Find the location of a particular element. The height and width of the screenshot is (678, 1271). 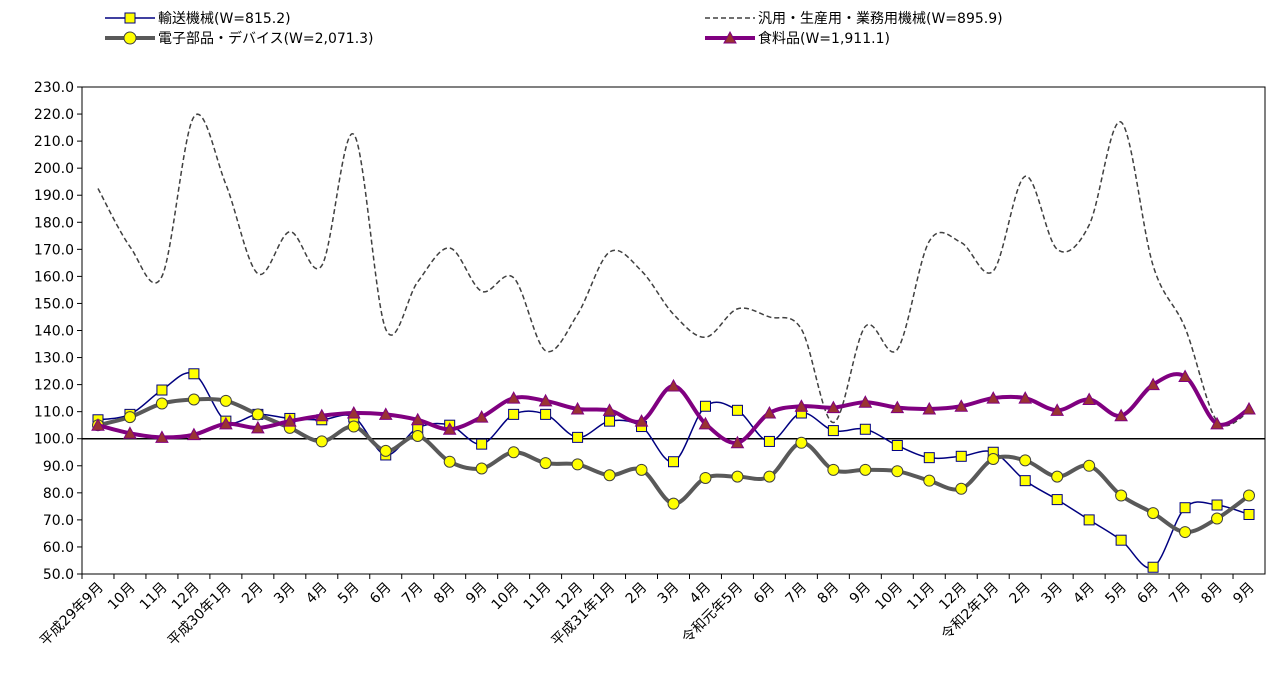

legend-label: 輸送機械(W=815.2) is located at coordinates (224, 19).